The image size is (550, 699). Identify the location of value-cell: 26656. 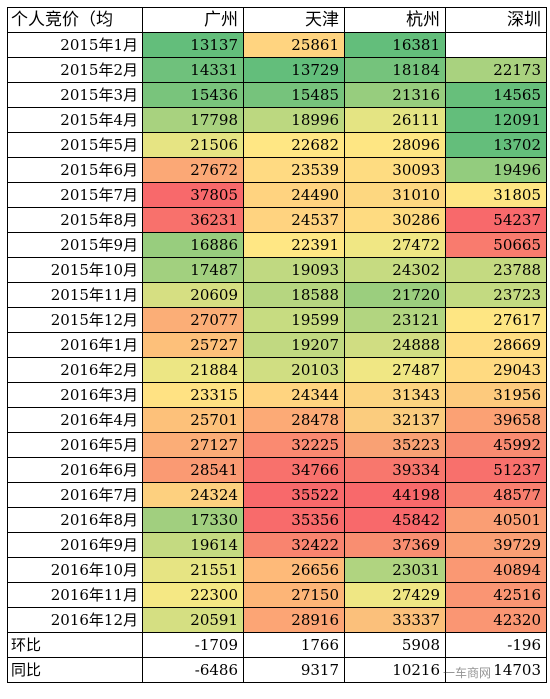
(294, 570).